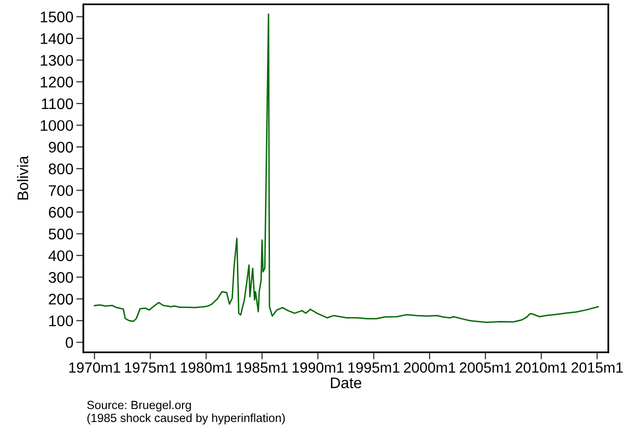 The height and width of the screenshot is (431, 642). Describe the element at coordinates (61, 234) in the screenshot. I see `y-tick-label: 500` at that location.